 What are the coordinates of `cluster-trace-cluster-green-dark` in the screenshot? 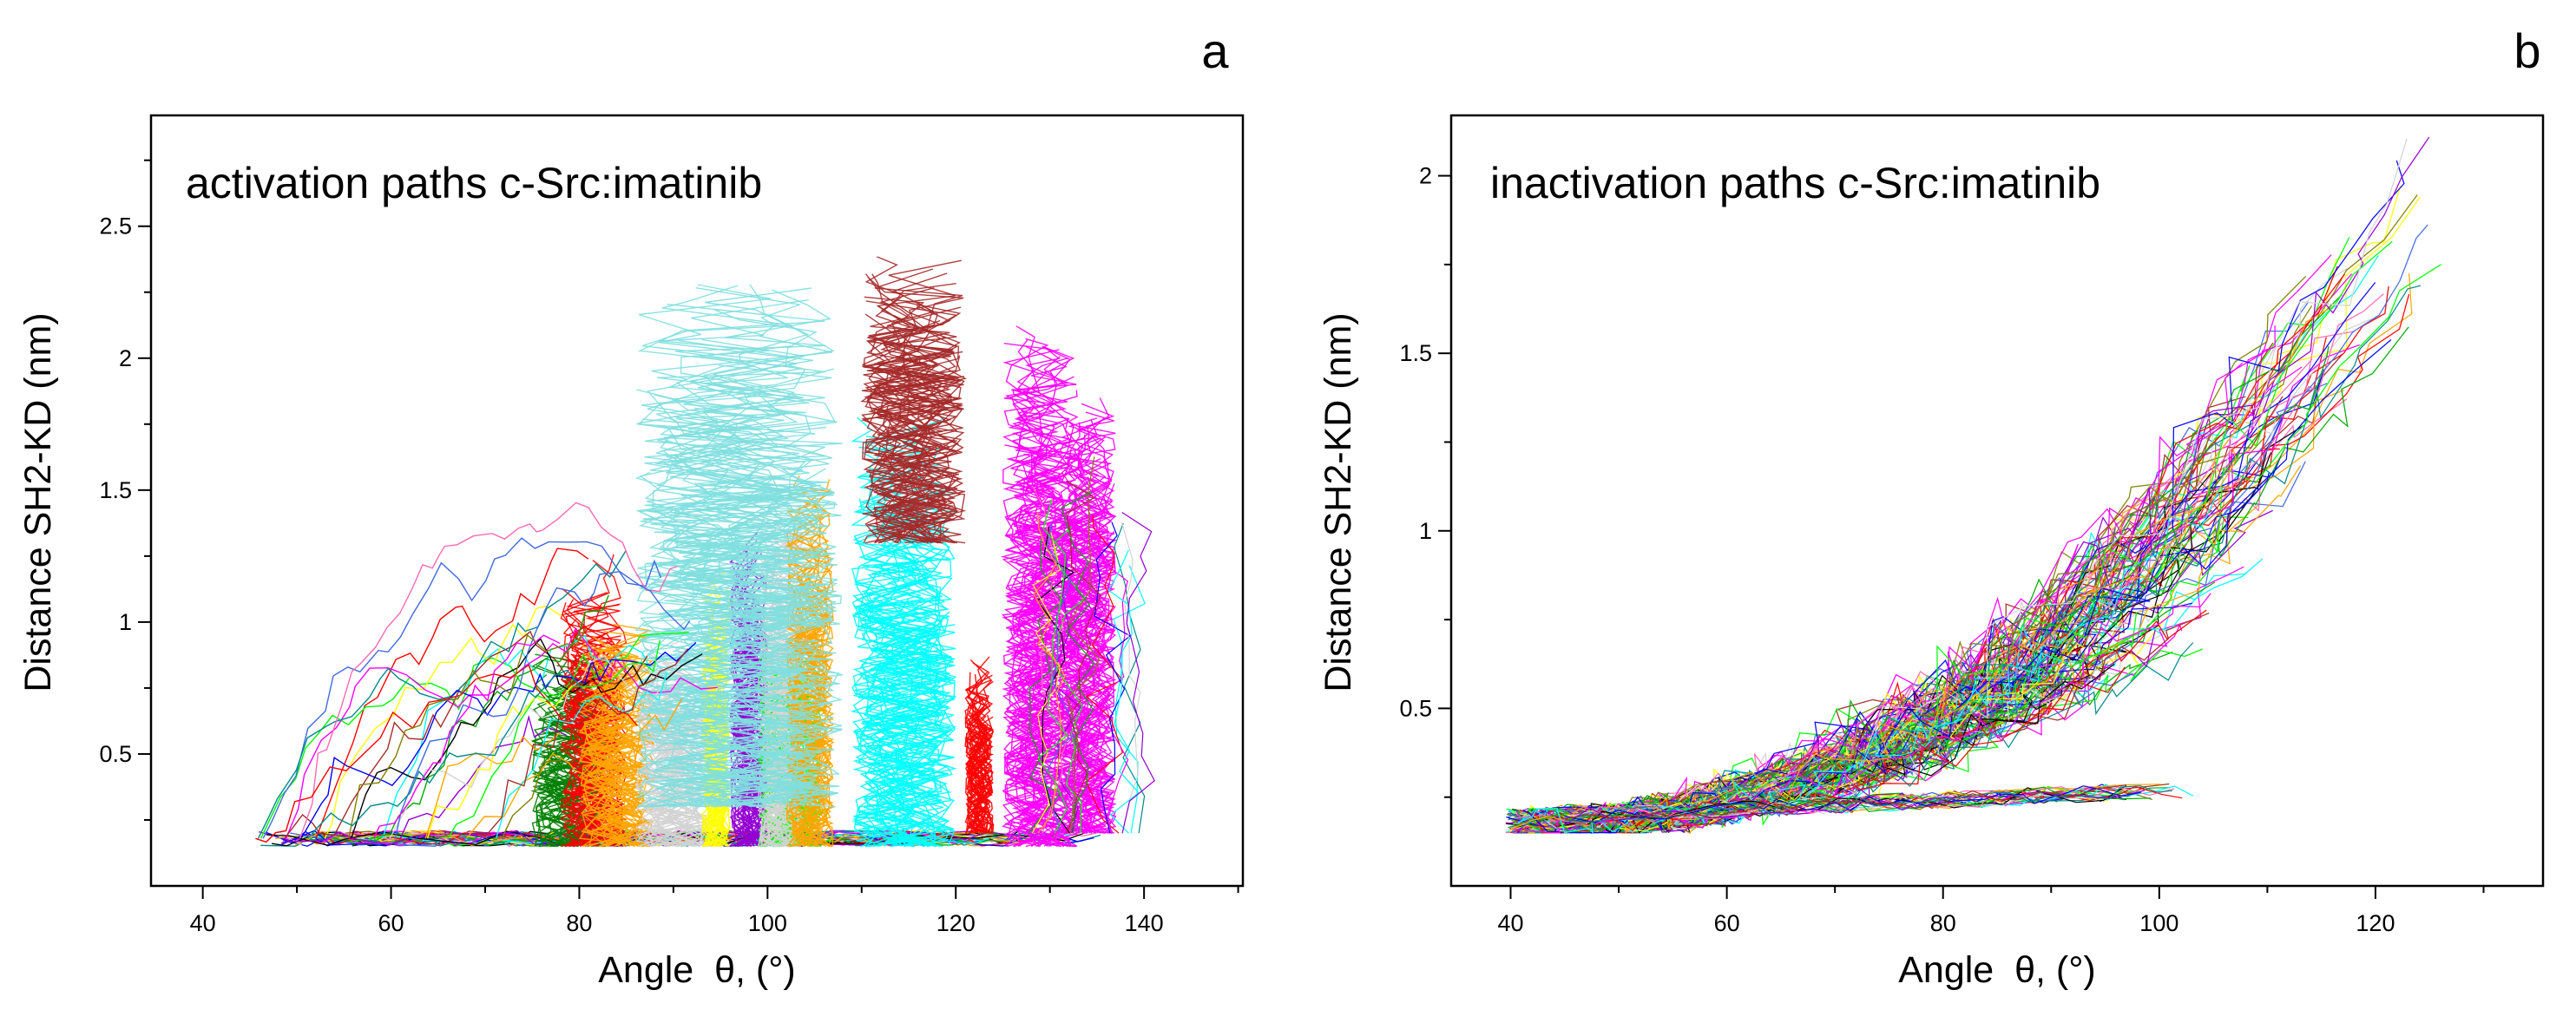 It's located at (570, 788).